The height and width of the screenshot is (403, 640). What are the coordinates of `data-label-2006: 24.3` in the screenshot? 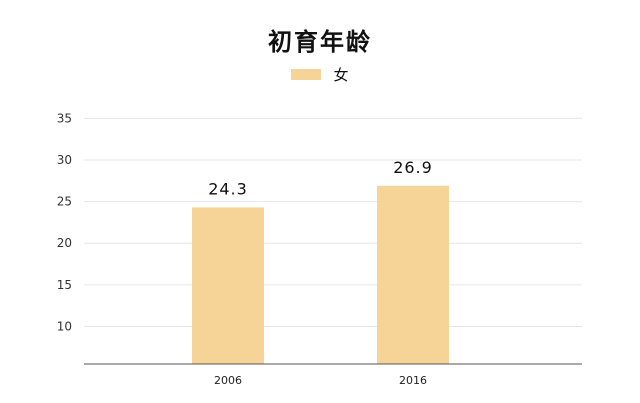 It's located at (228, 188).